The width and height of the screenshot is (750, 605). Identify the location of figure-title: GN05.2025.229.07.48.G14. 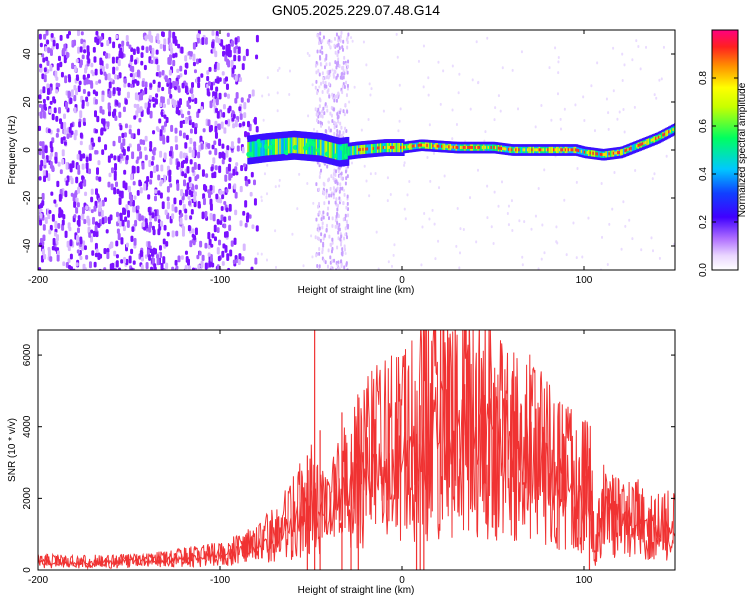
(356, 10).